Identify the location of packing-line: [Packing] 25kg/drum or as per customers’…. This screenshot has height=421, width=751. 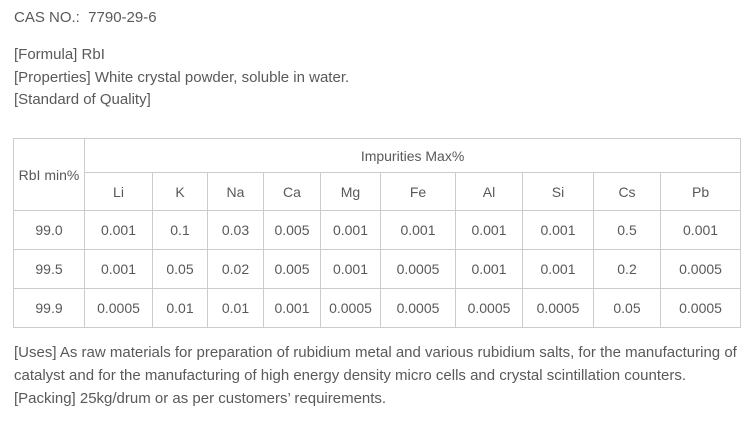
(200, 398).